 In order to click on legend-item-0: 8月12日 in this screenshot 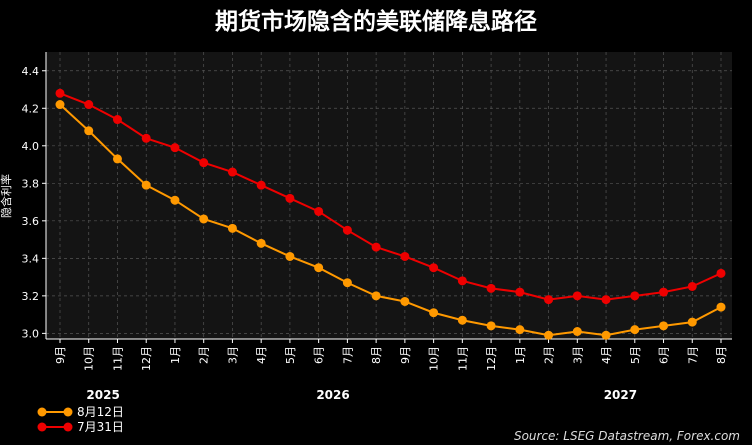, I will do `click(80, 412)`.